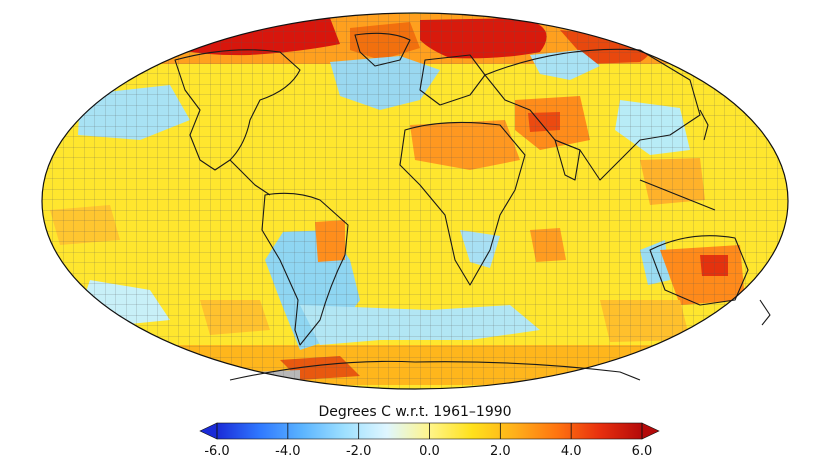  Describe the element at coordinates (237, 110) in the screenshot. I see `north-america-coast` at that location.